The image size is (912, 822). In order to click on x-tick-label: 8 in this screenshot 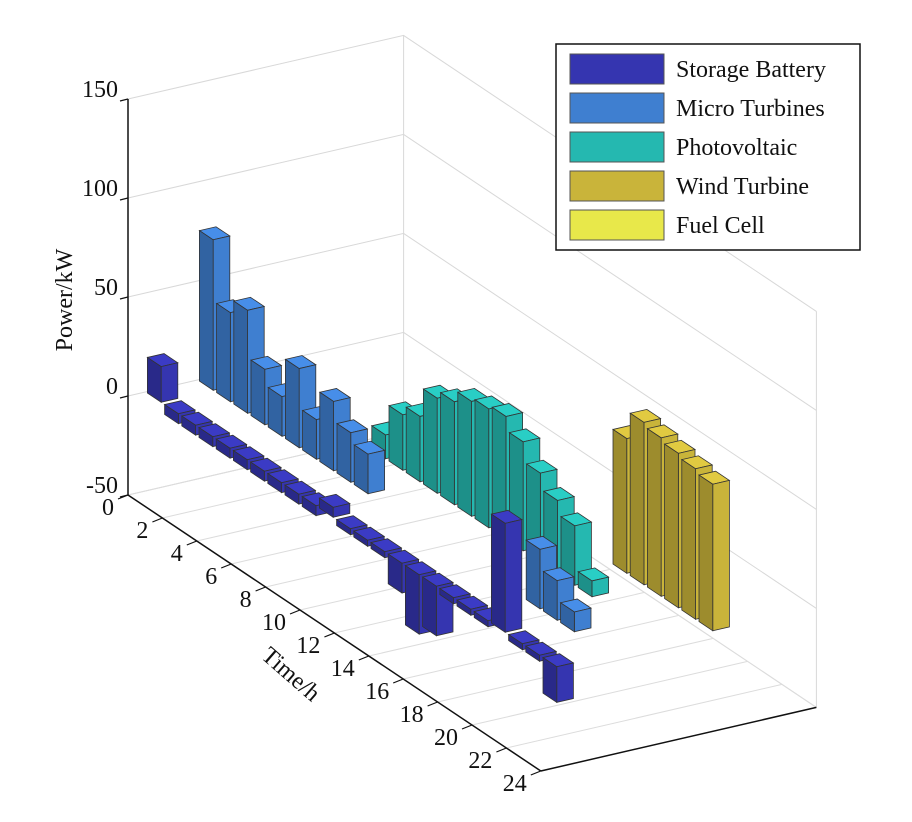, I will do `click(246, 600)`.